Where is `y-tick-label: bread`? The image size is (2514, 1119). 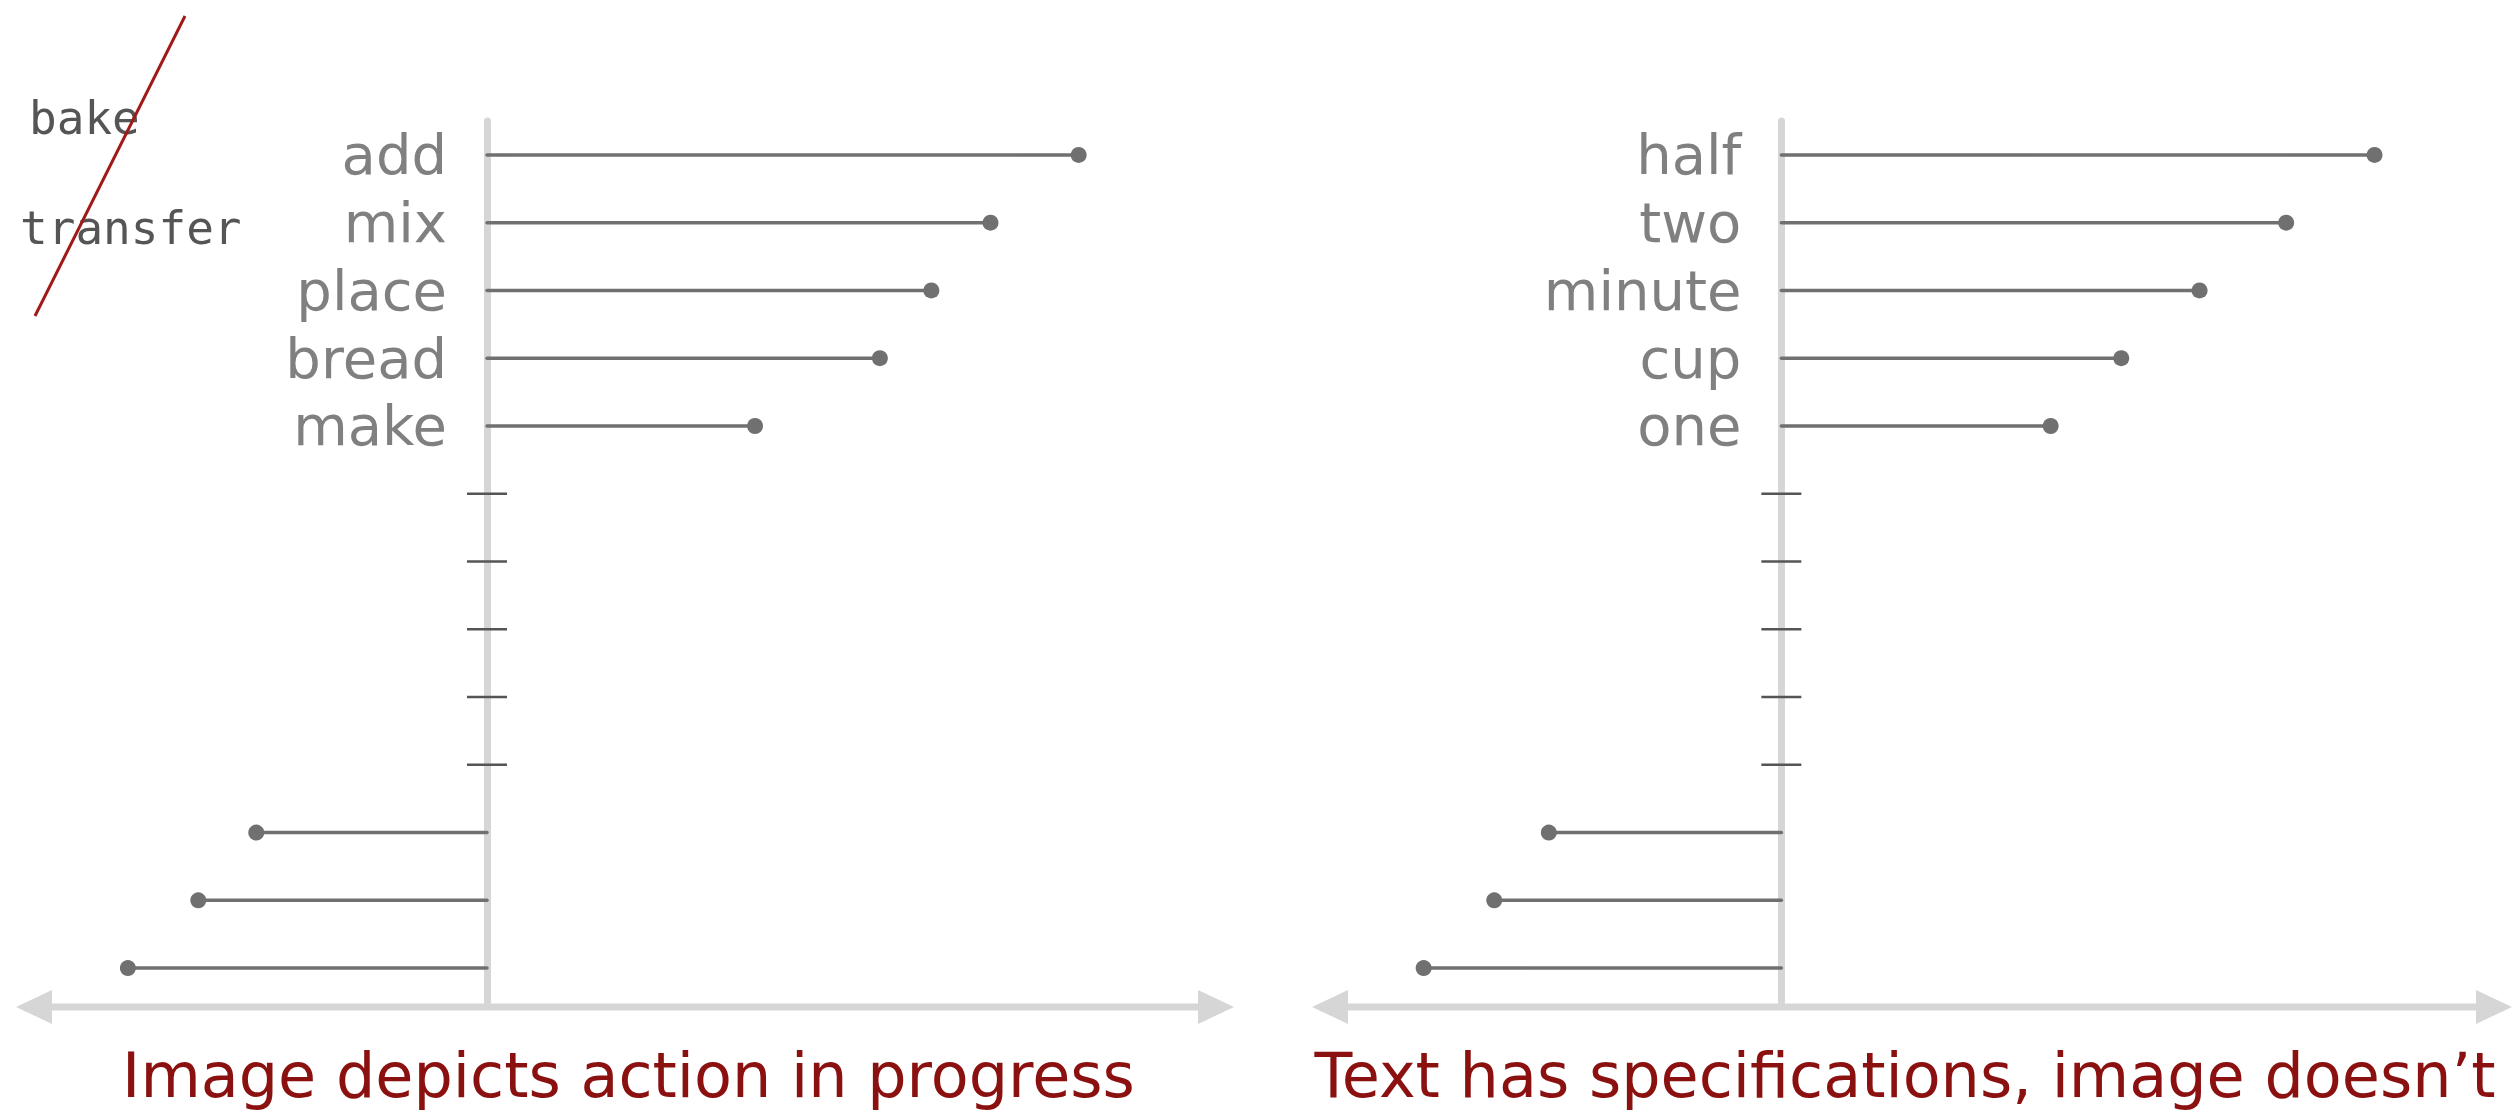
y-tick-label: bread is located at coordinates (366, 358).